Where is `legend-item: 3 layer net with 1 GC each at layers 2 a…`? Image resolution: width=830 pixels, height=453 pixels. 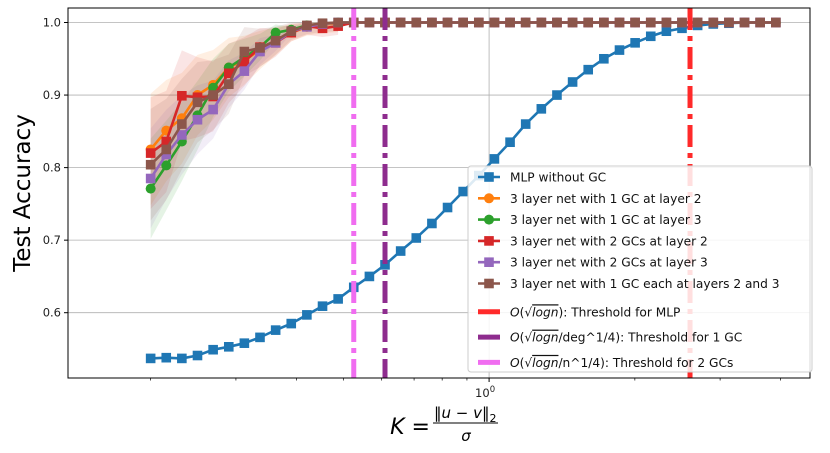 legend-item: 3 layer net with 1 GC each at layers 2 a… is located at coordinates (629, 284).